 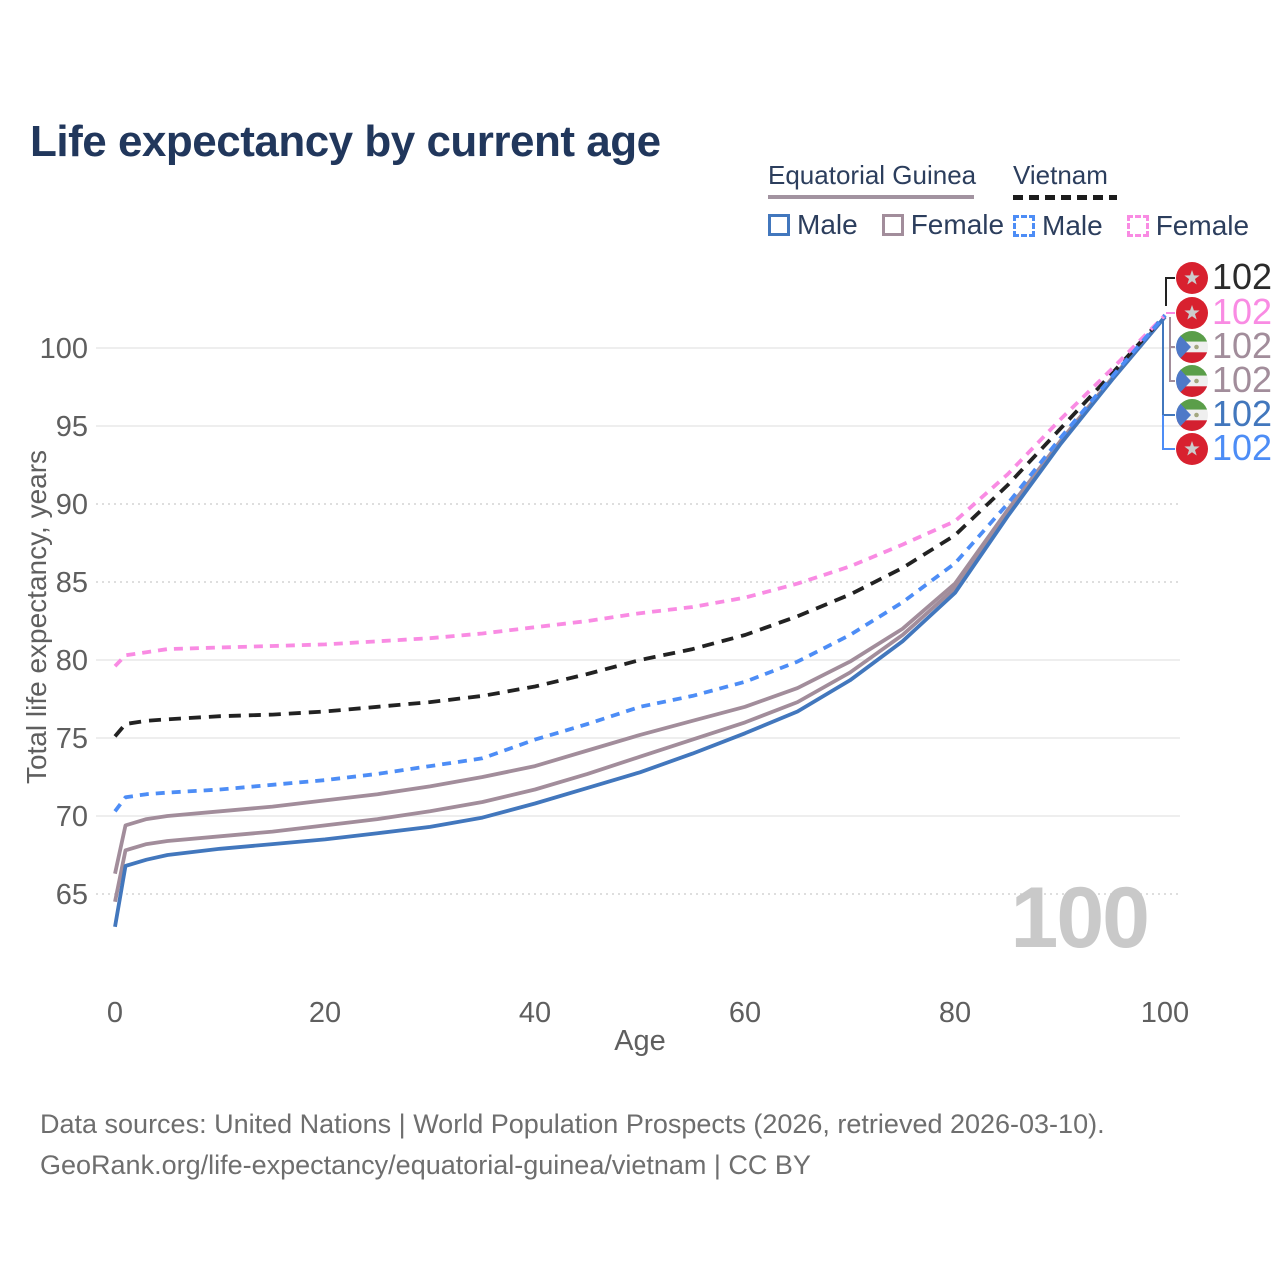 What do you see at coordinates (72, 817) in the screenshot?
I see `y-tick-label: 70` at bounding box center [72, 817].